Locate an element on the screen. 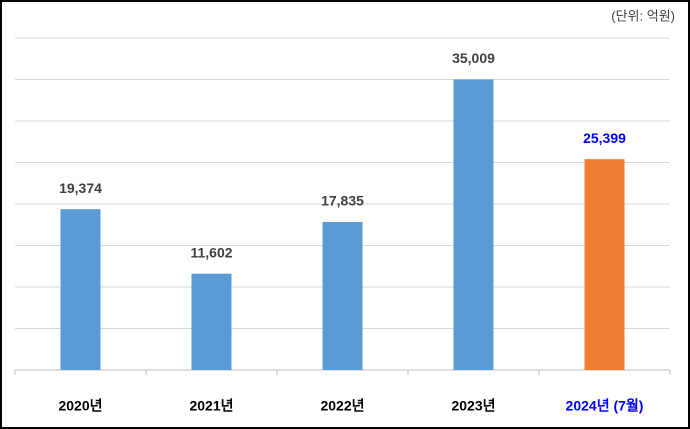 The width and height of the screenshot is (690, 429). x-tick-label: 2023년 is located at coordinates (473, 406).